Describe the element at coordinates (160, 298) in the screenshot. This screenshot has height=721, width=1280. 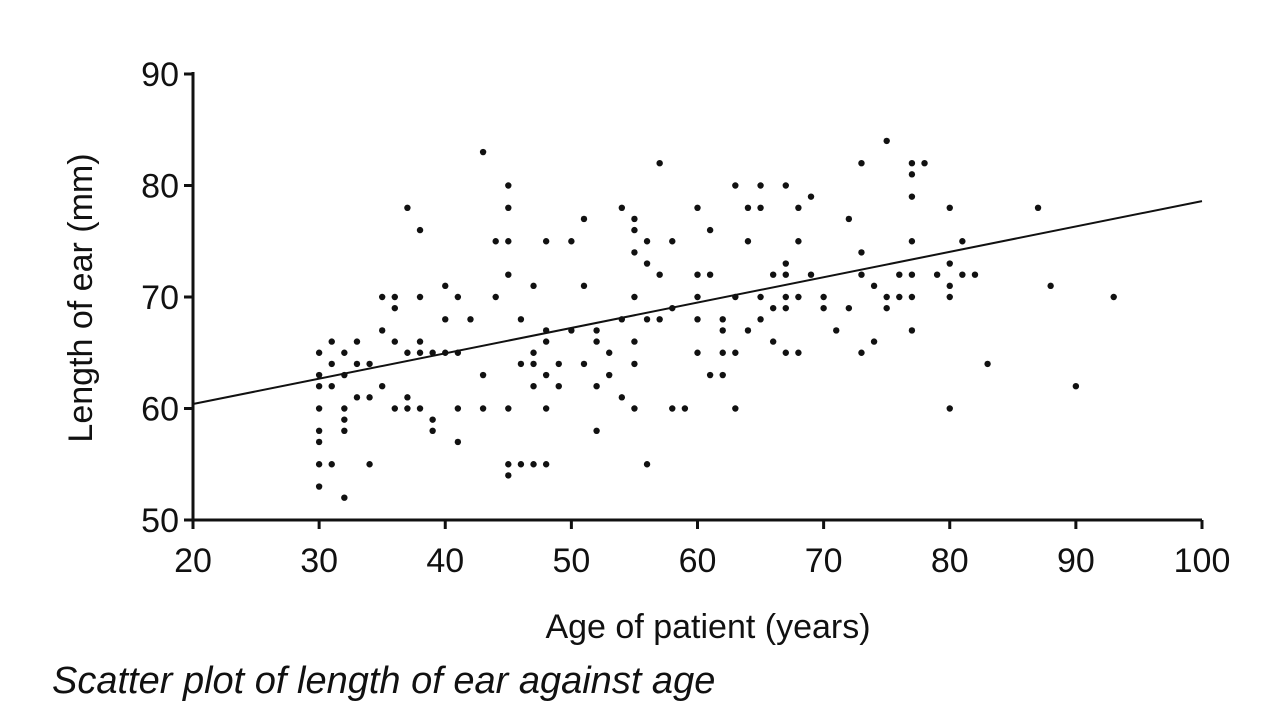
I see `y-tick-label: 70` at that location.